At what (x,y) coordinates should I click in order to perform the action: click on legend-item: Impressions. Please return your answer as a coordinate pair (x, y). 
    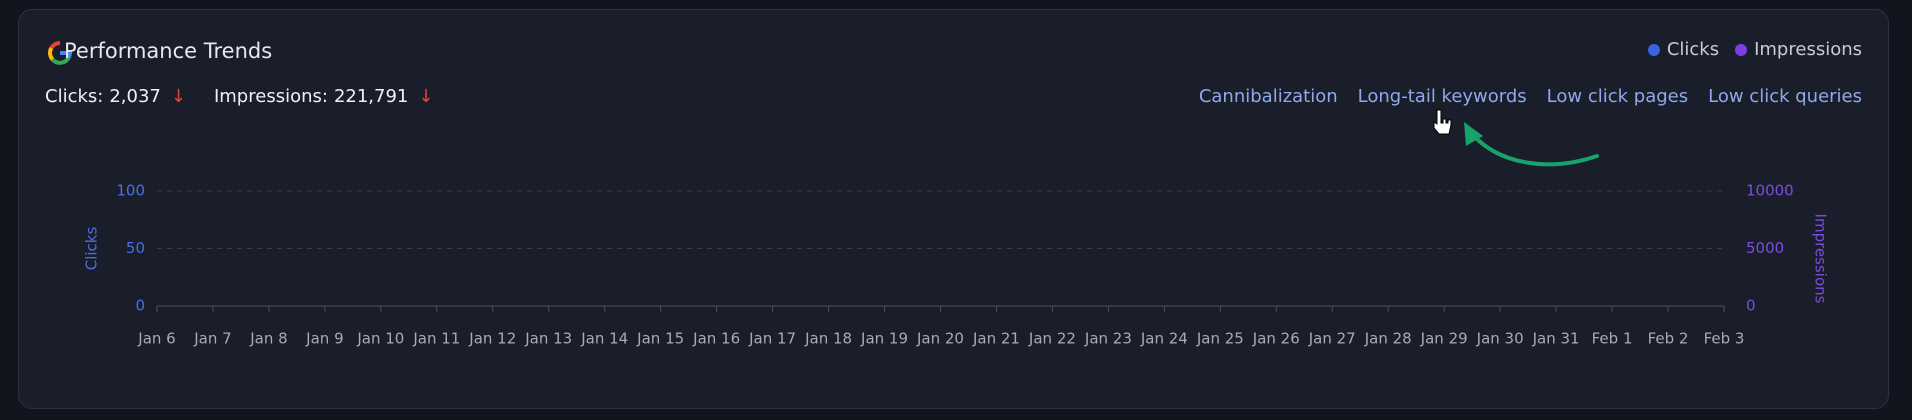
    Looking at the image, I should click on (1798, 49).